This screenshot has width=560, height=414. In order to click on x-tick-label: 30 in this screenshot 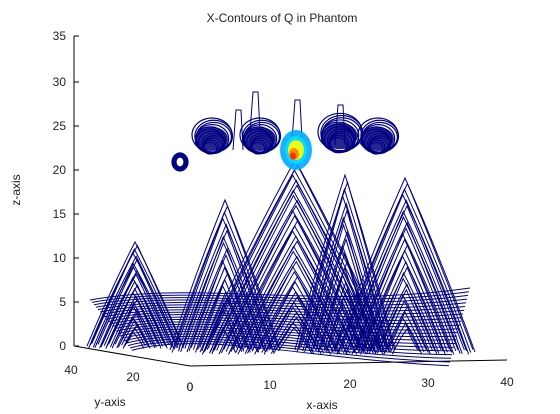, I will do `click(428, 383)`.